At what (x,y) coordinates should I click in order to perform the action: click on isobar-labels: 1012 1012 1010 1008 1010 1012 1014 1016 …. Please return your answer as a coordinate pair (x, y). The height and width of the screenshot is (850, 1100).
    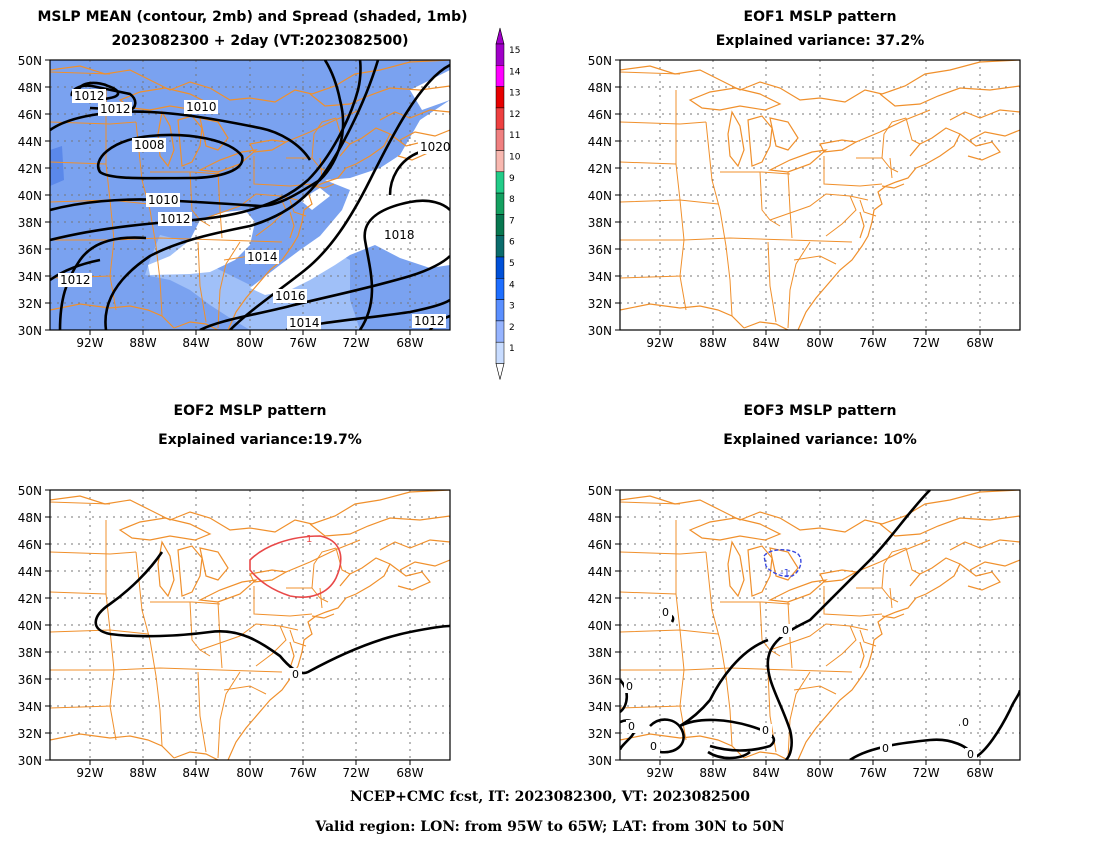
    Looking at the image, I should click on (254, 209).